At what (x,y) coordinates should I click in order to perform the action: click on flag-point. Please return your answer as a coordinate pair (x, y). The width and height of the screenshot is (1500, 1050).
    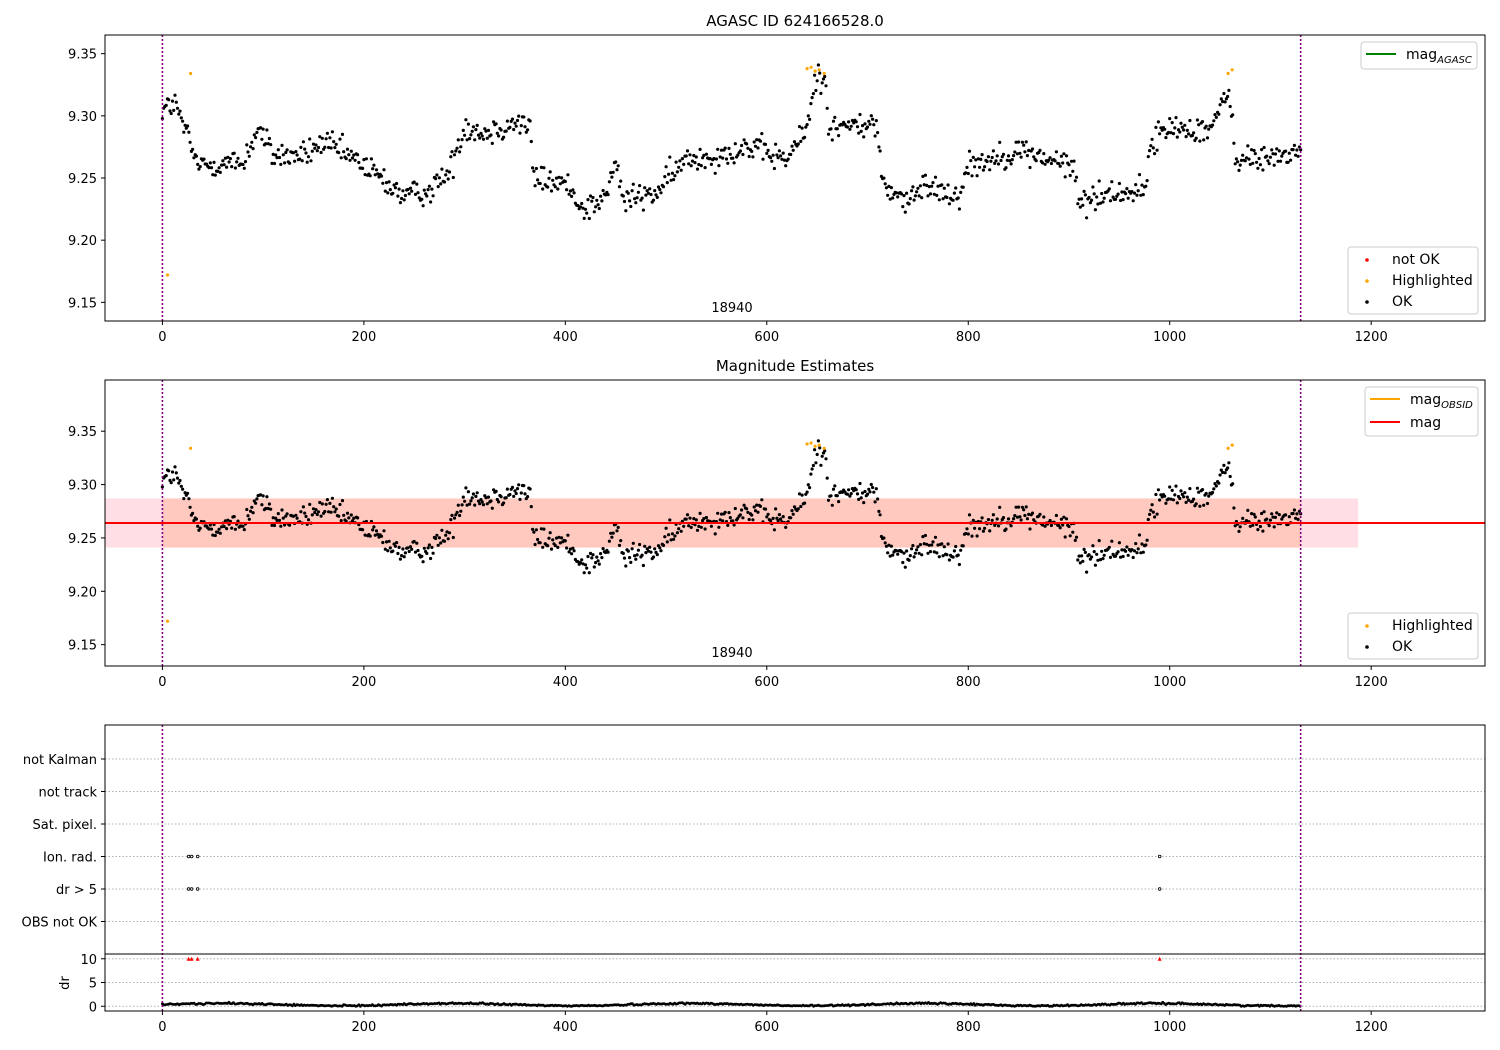
    Looking at the image, I should click on (1159, 889).